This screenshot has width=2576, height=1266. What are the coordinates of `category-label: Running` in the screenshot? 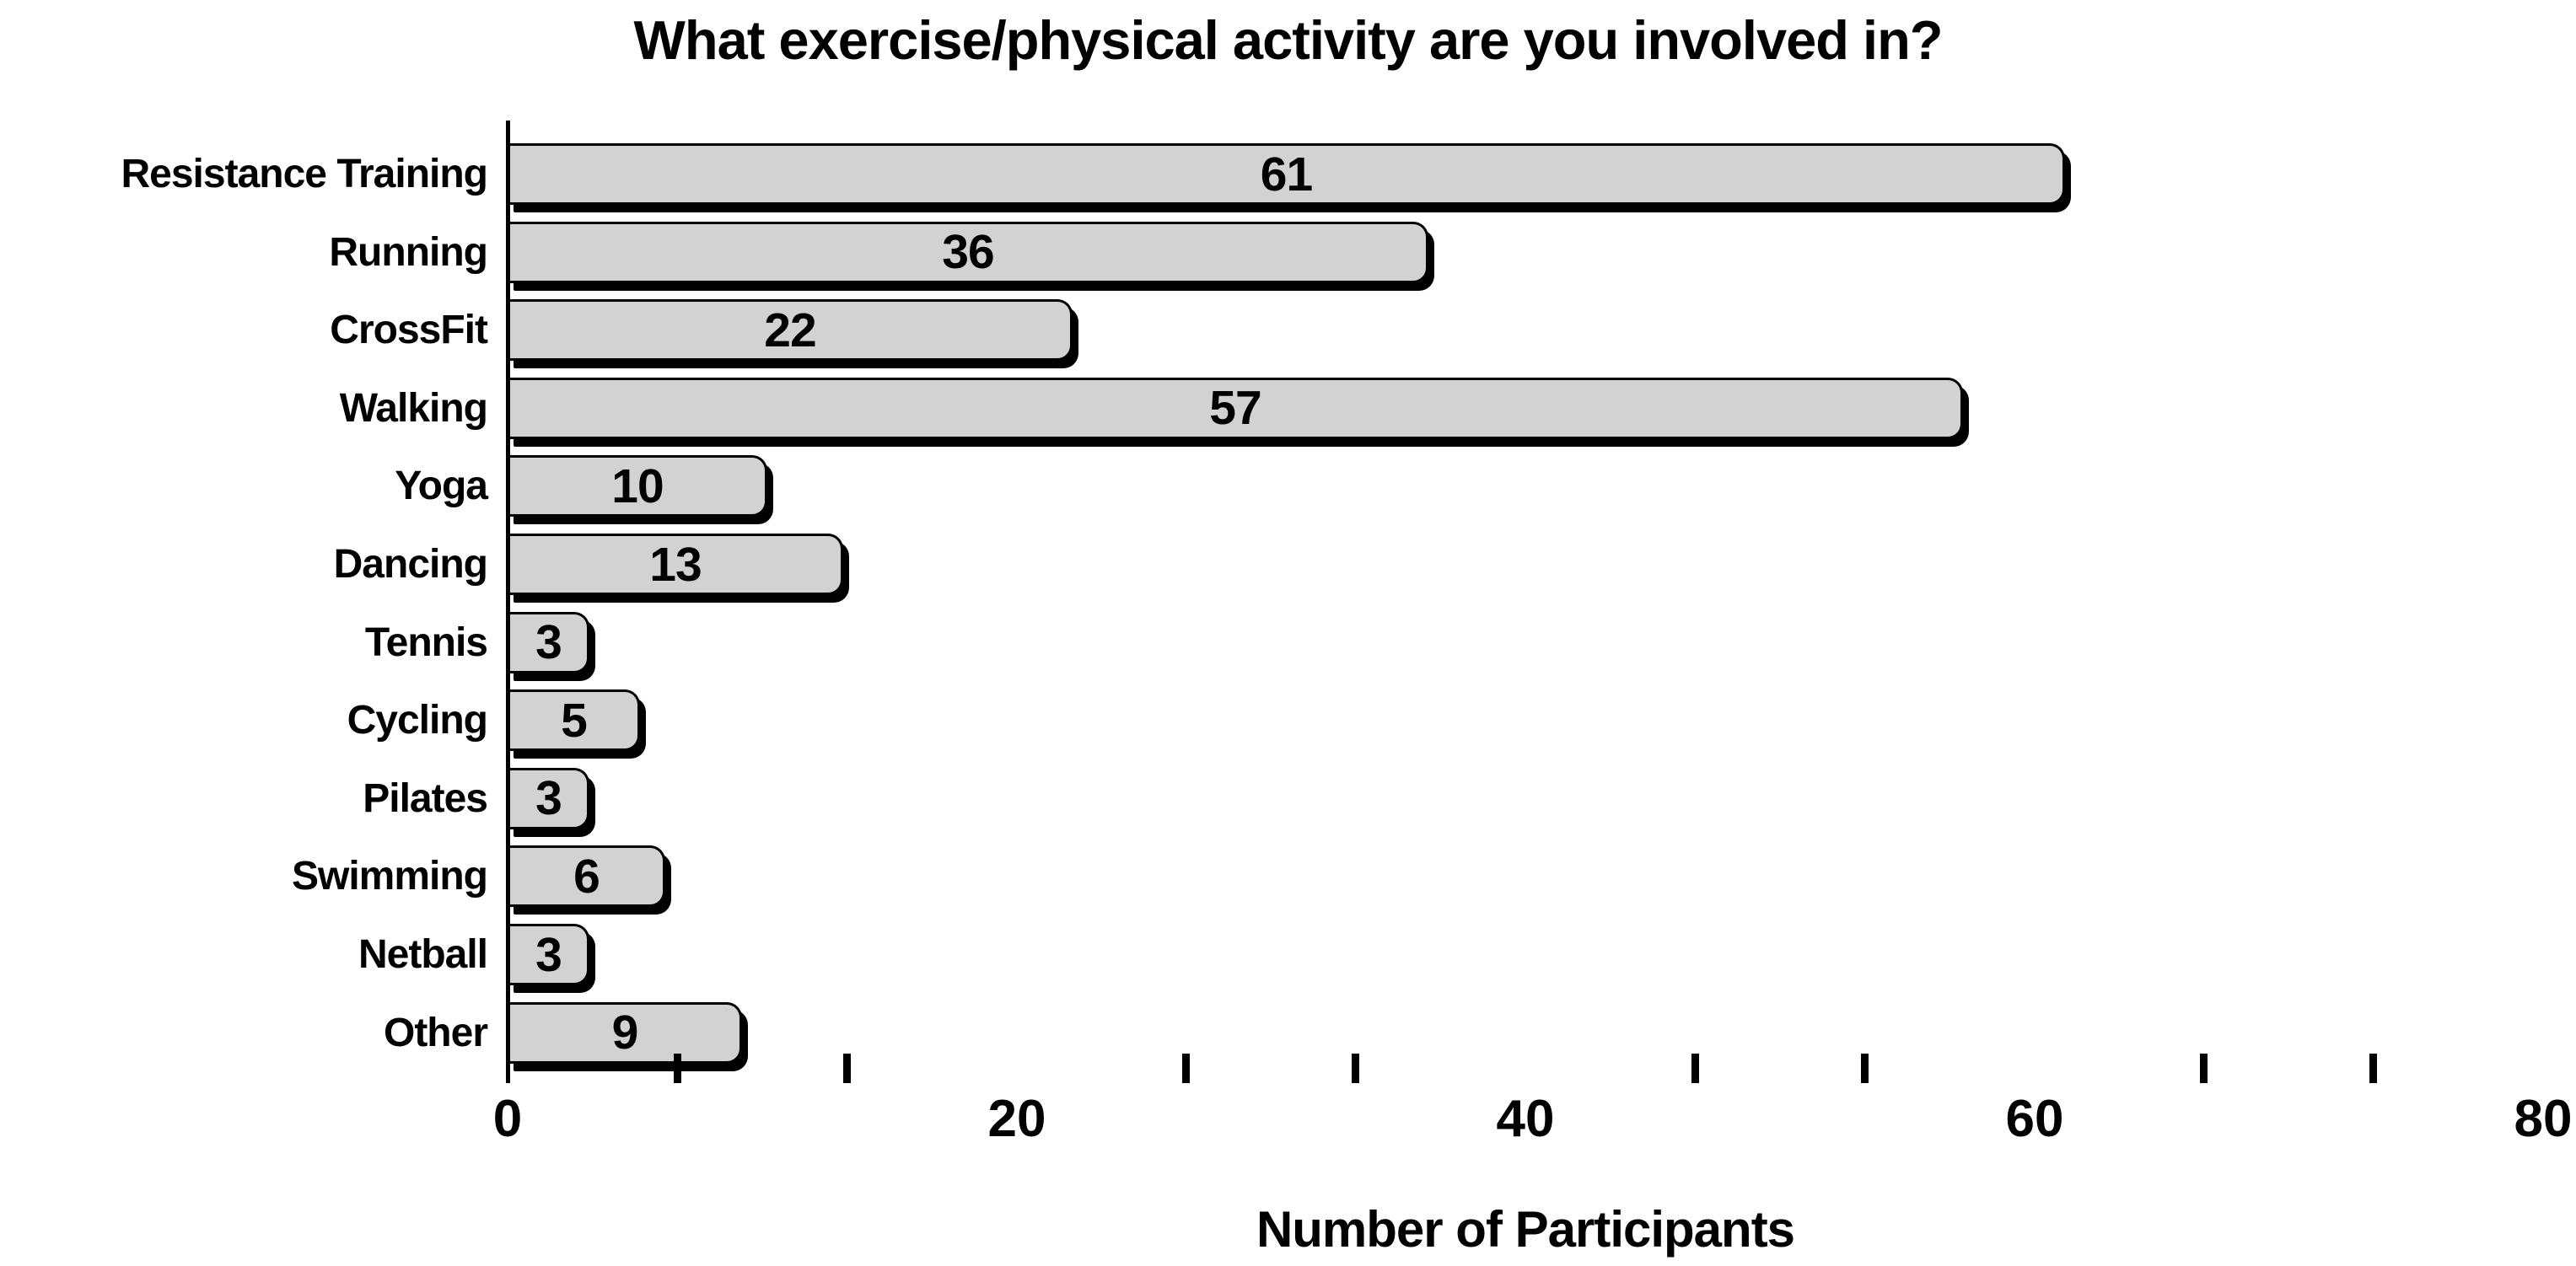 It's located at (408, 252).